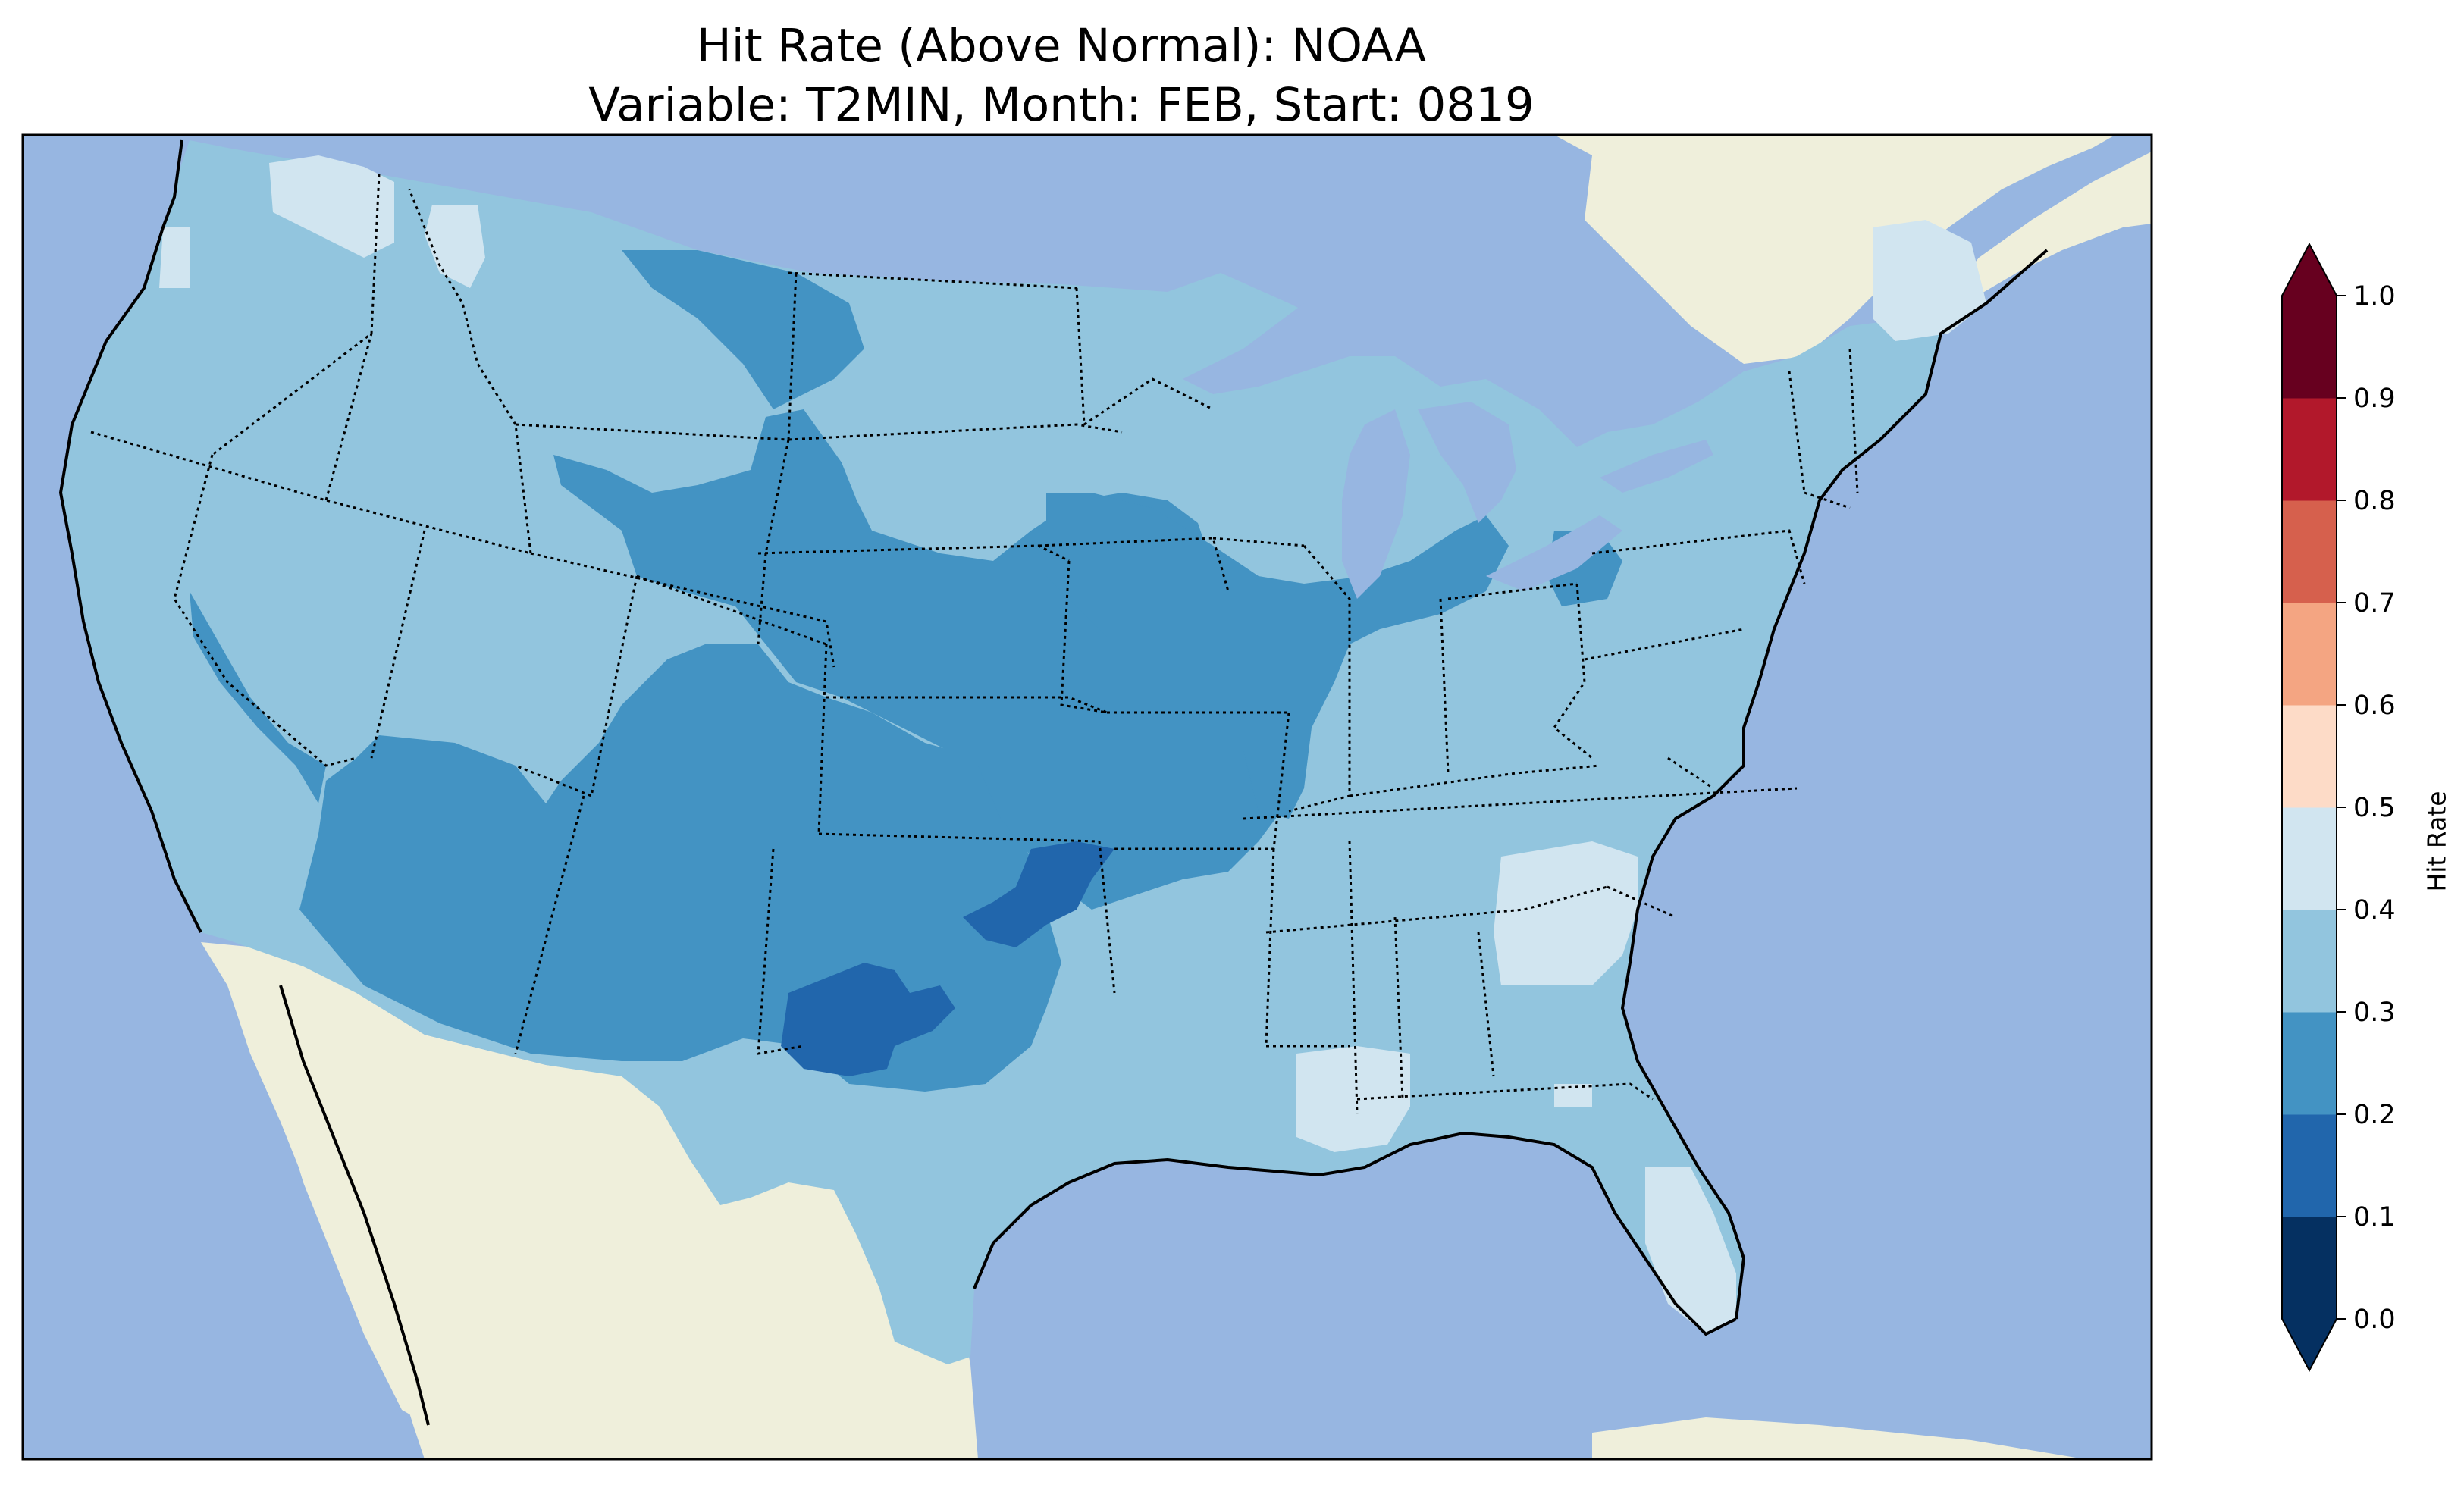  Describe the element at coordinates (1353, 1099) in the screenshot. I see `gulf-coast-region` at that location.